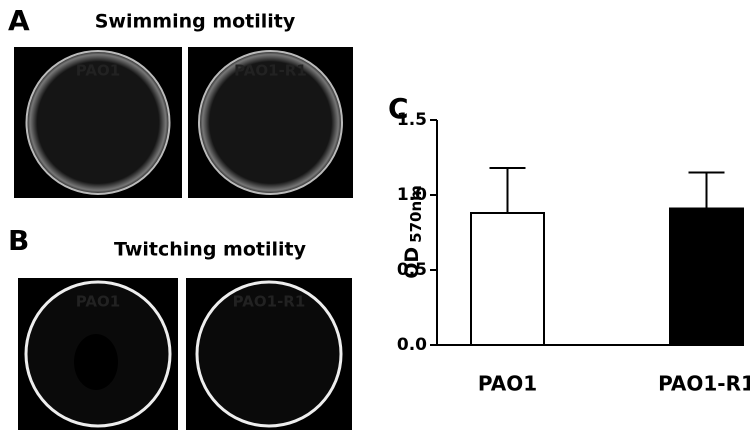 The height and width of the screenshot is (432, 750). I want to click on y-tick-label: 1.5, so click(412, 120).